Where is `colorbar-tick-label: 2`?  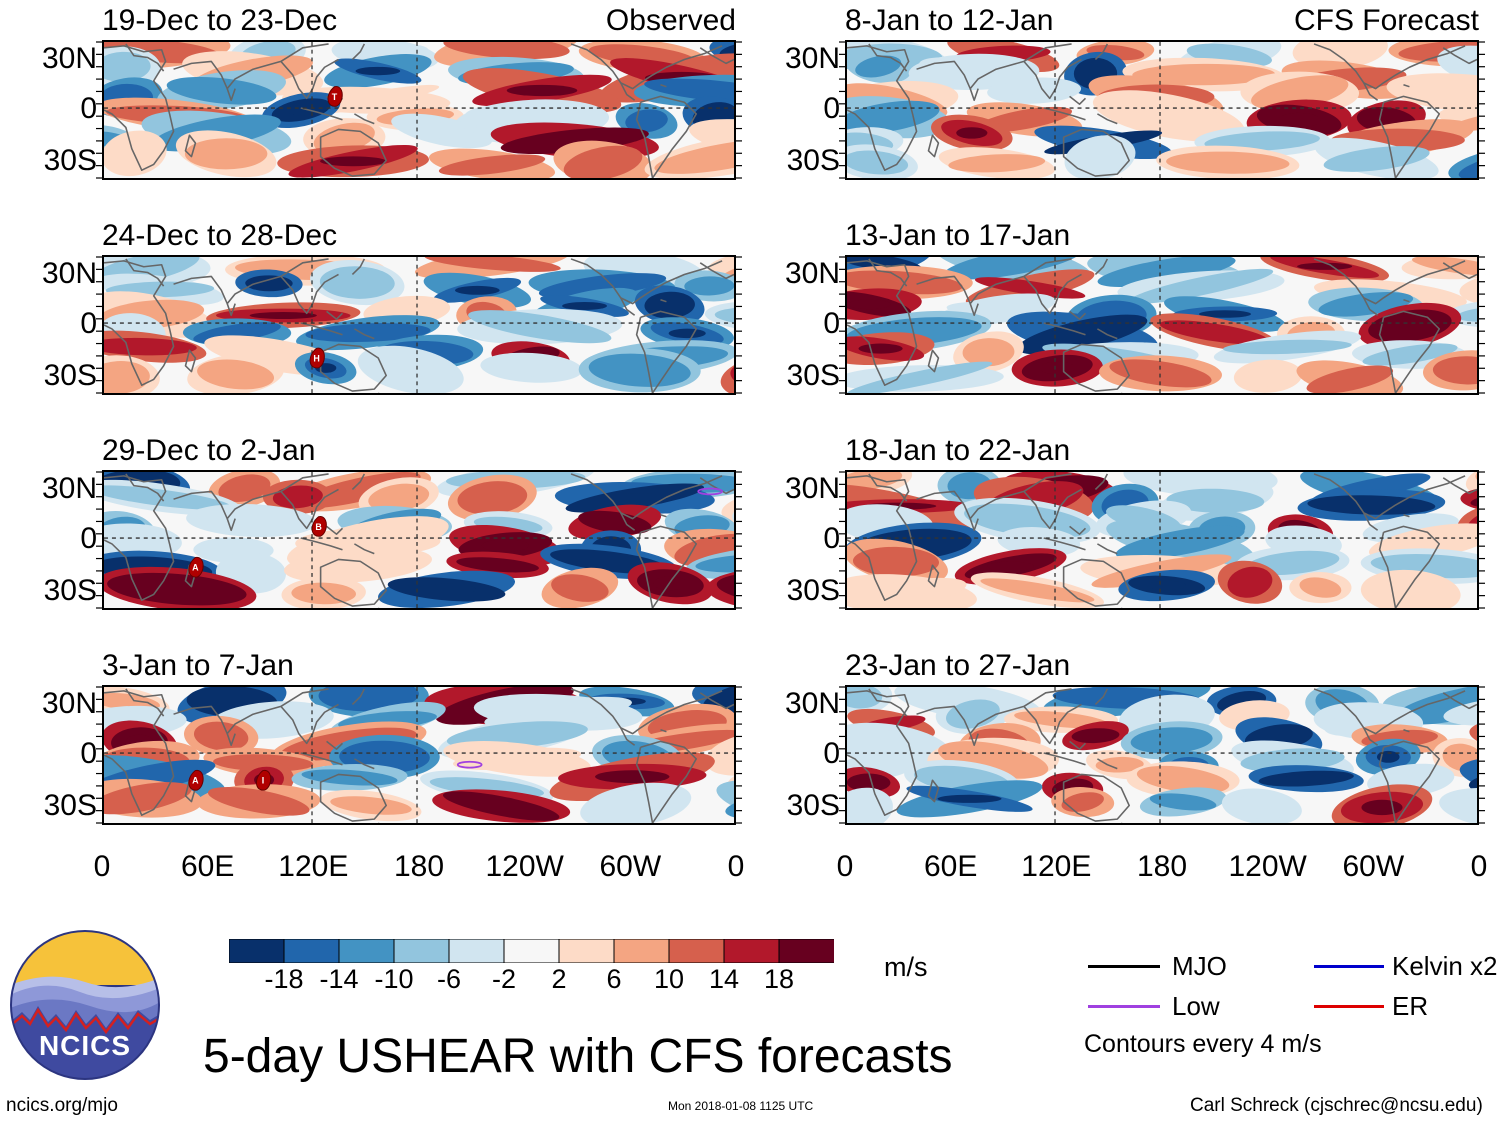
colorbar-tick-label: 2 is located at coordinates (559, 979).